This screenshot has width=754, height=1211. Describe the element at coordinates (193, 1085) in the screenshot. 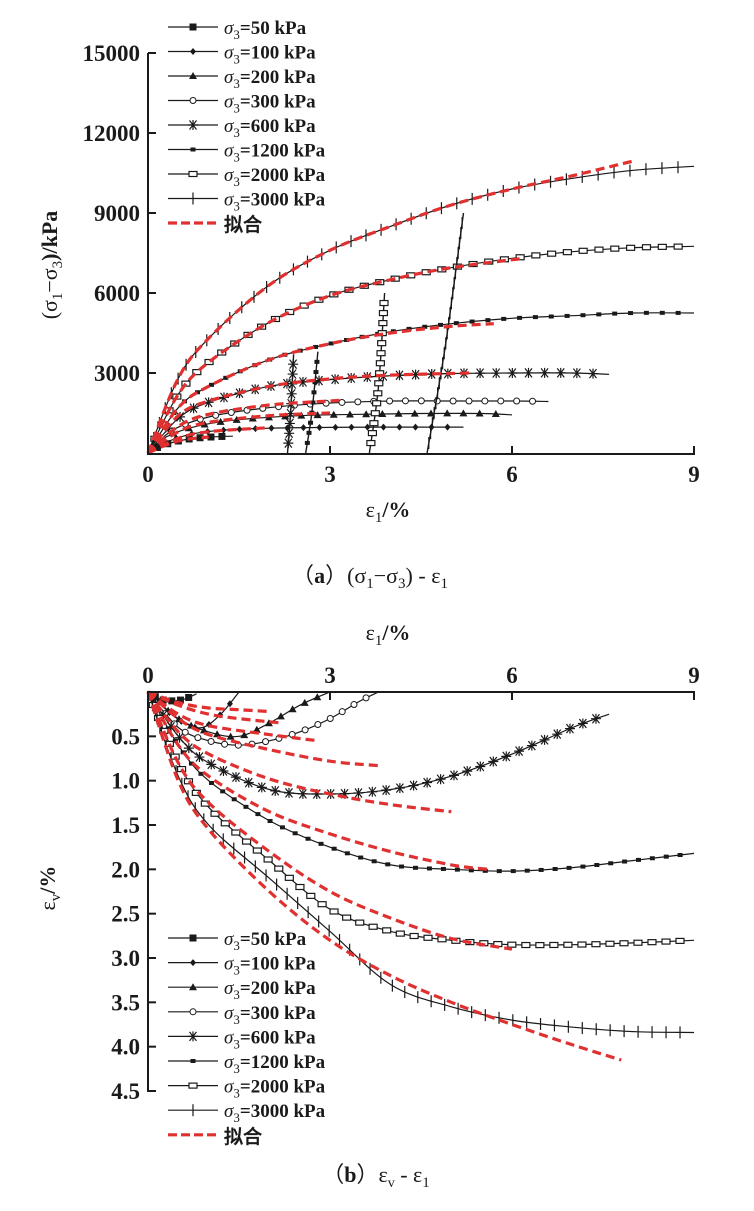

I see `legend-marker-rect` at that location.